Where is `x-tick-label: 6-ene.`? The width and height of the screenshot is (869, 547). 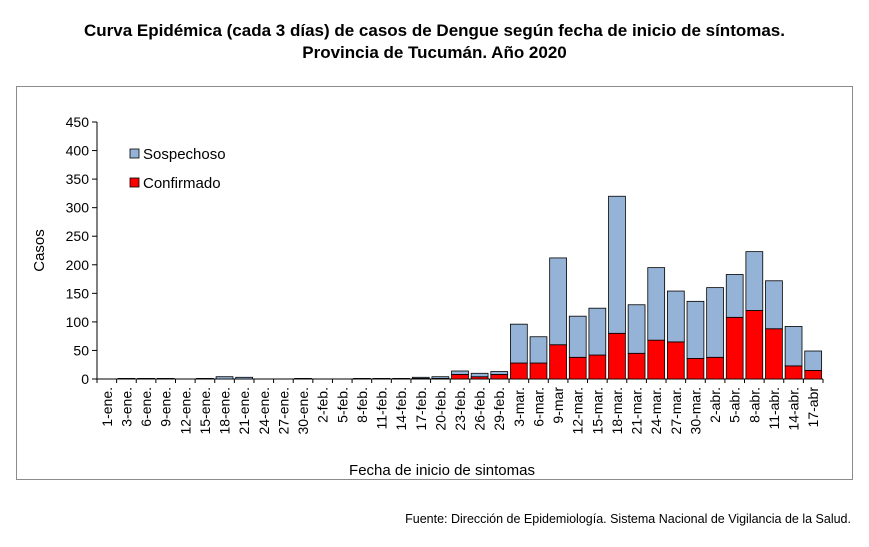
x-tick-label: 6-ene. is located at coordinates (146, 407).